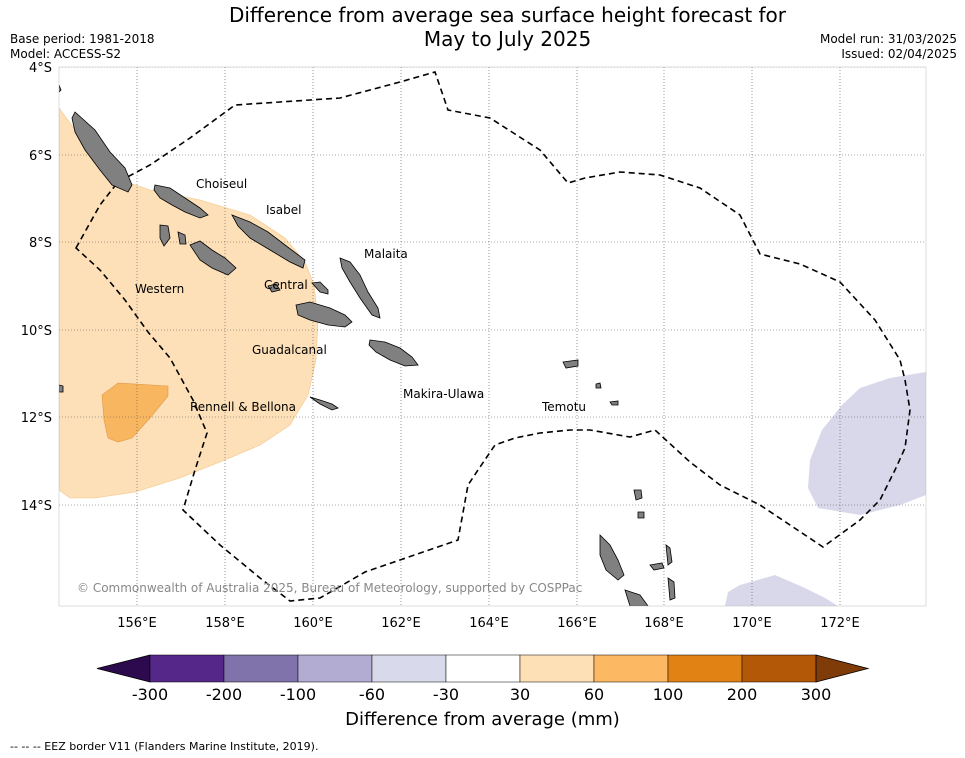  I want to click on lon-tick-label: 168°E, so click(664, 623).